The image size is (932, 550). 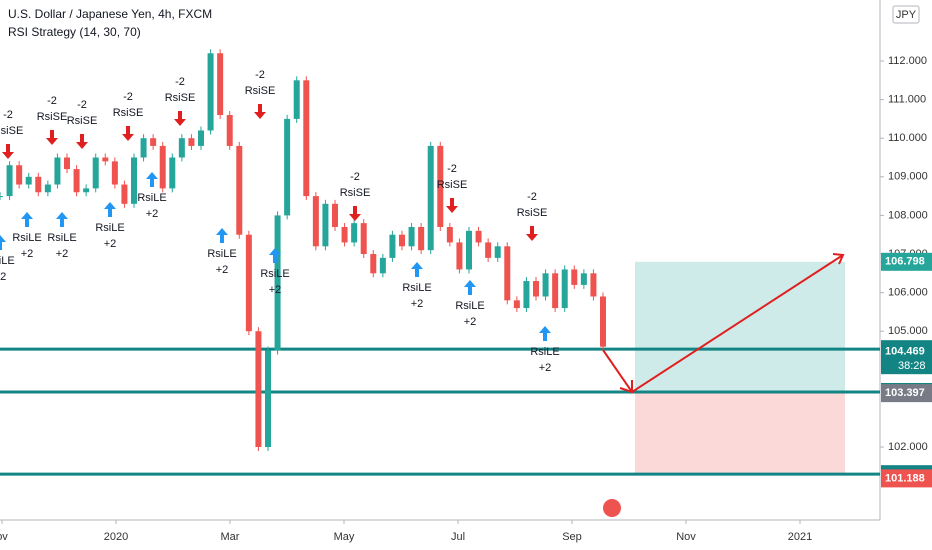 I want to click on currency-button, so click(x=906, y=14).